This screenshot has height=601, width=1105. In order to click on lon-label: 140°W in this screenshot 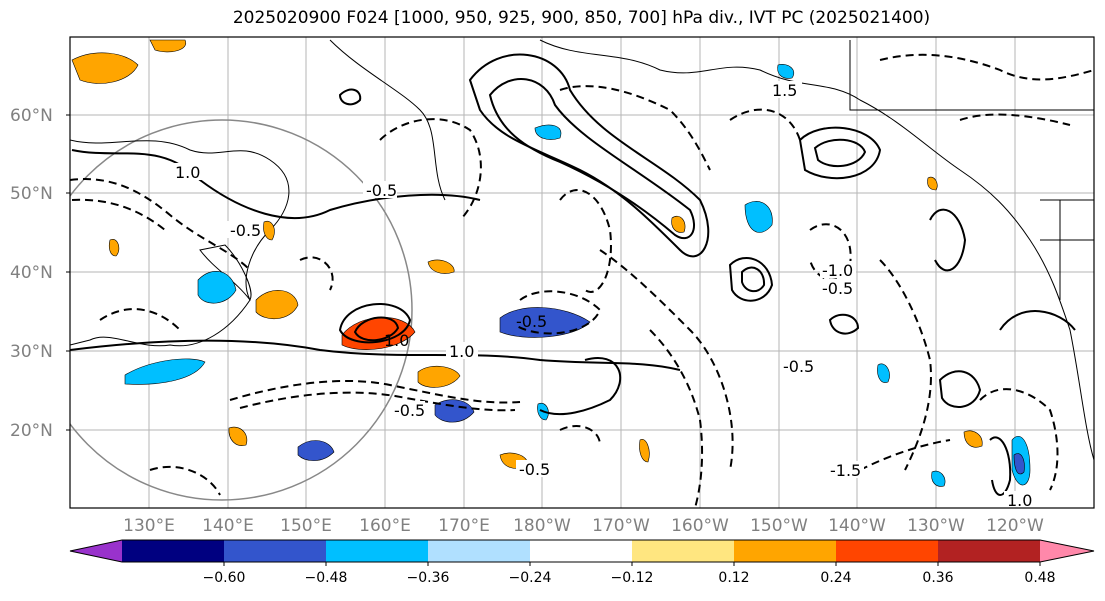, I will do `click(857, 526)`.